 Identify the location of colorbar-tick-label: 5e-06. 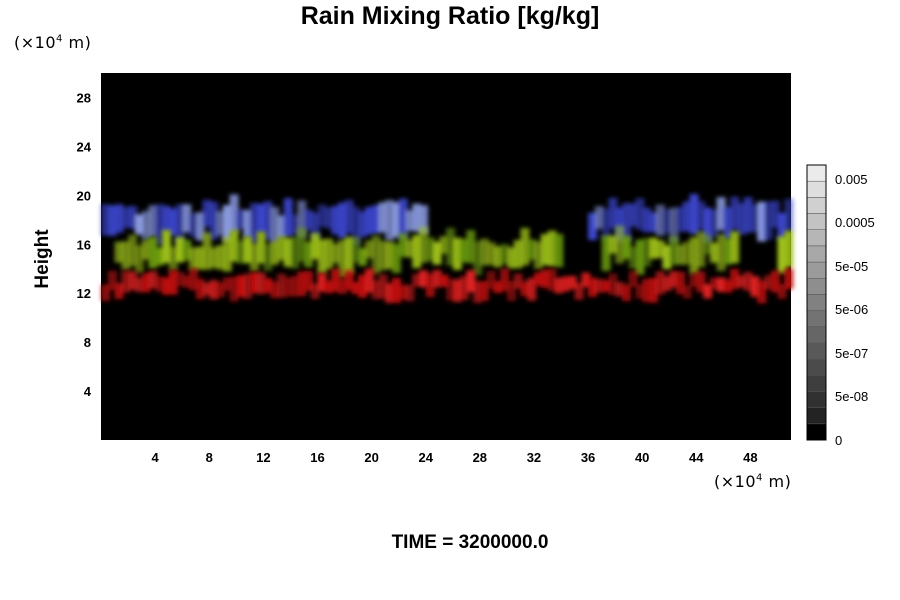
(851, 309).